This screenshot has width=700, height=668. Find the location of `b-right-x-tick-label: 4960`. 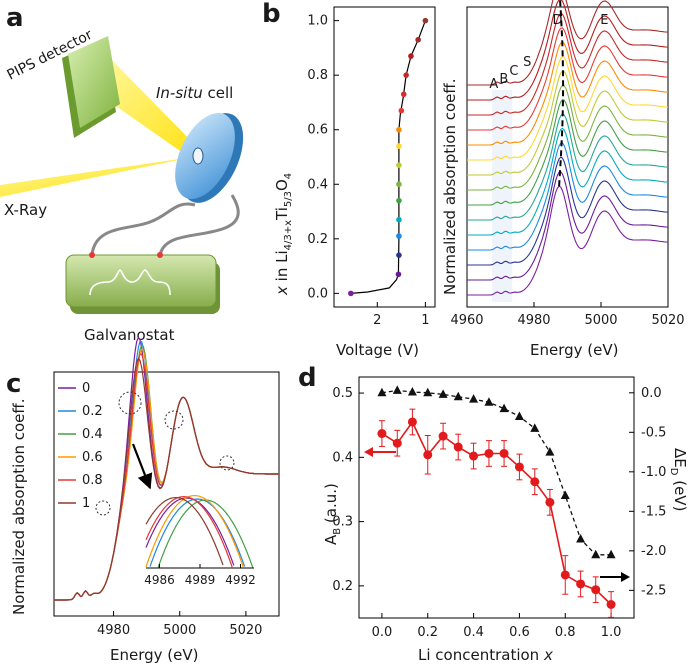

b-right-x-tick-label: 4960 is located at coordinates (466, 320).